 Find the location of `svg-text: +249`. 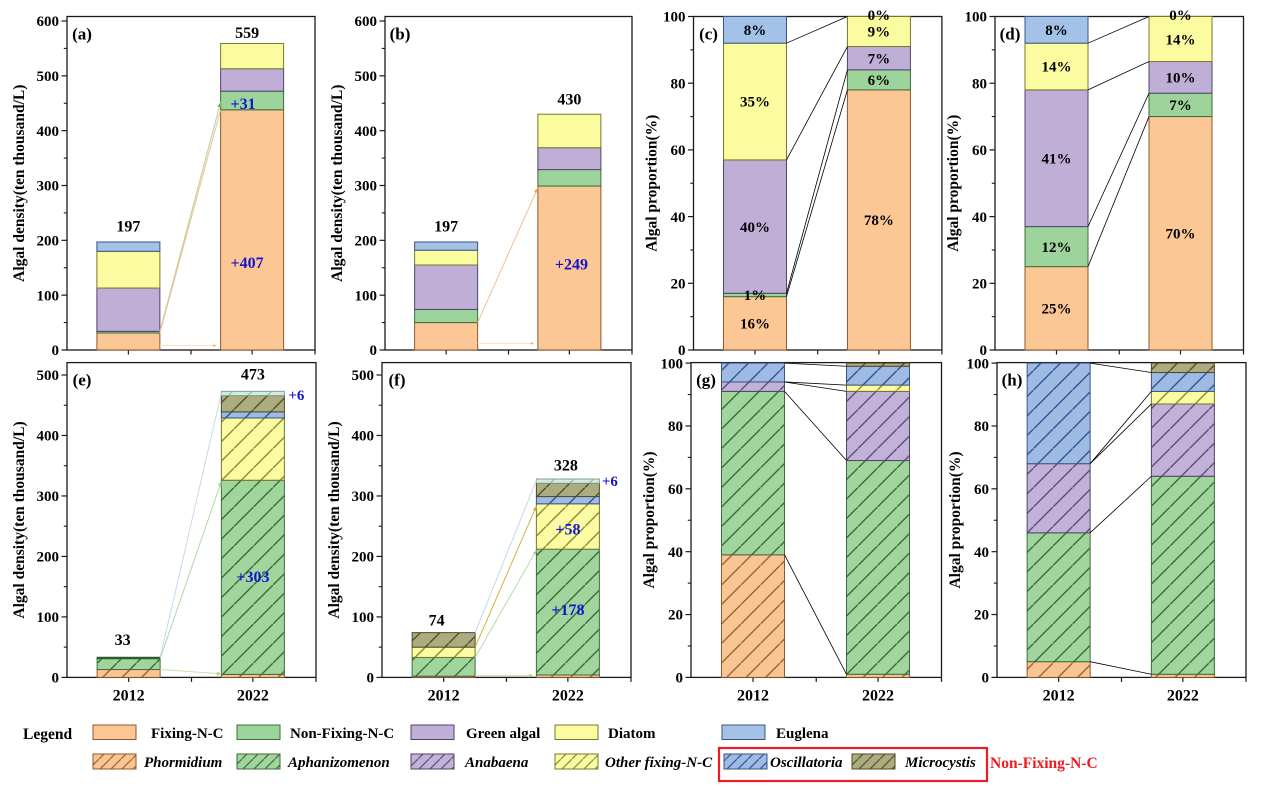

svg-text: +249 is located at coordinates (571, 265).